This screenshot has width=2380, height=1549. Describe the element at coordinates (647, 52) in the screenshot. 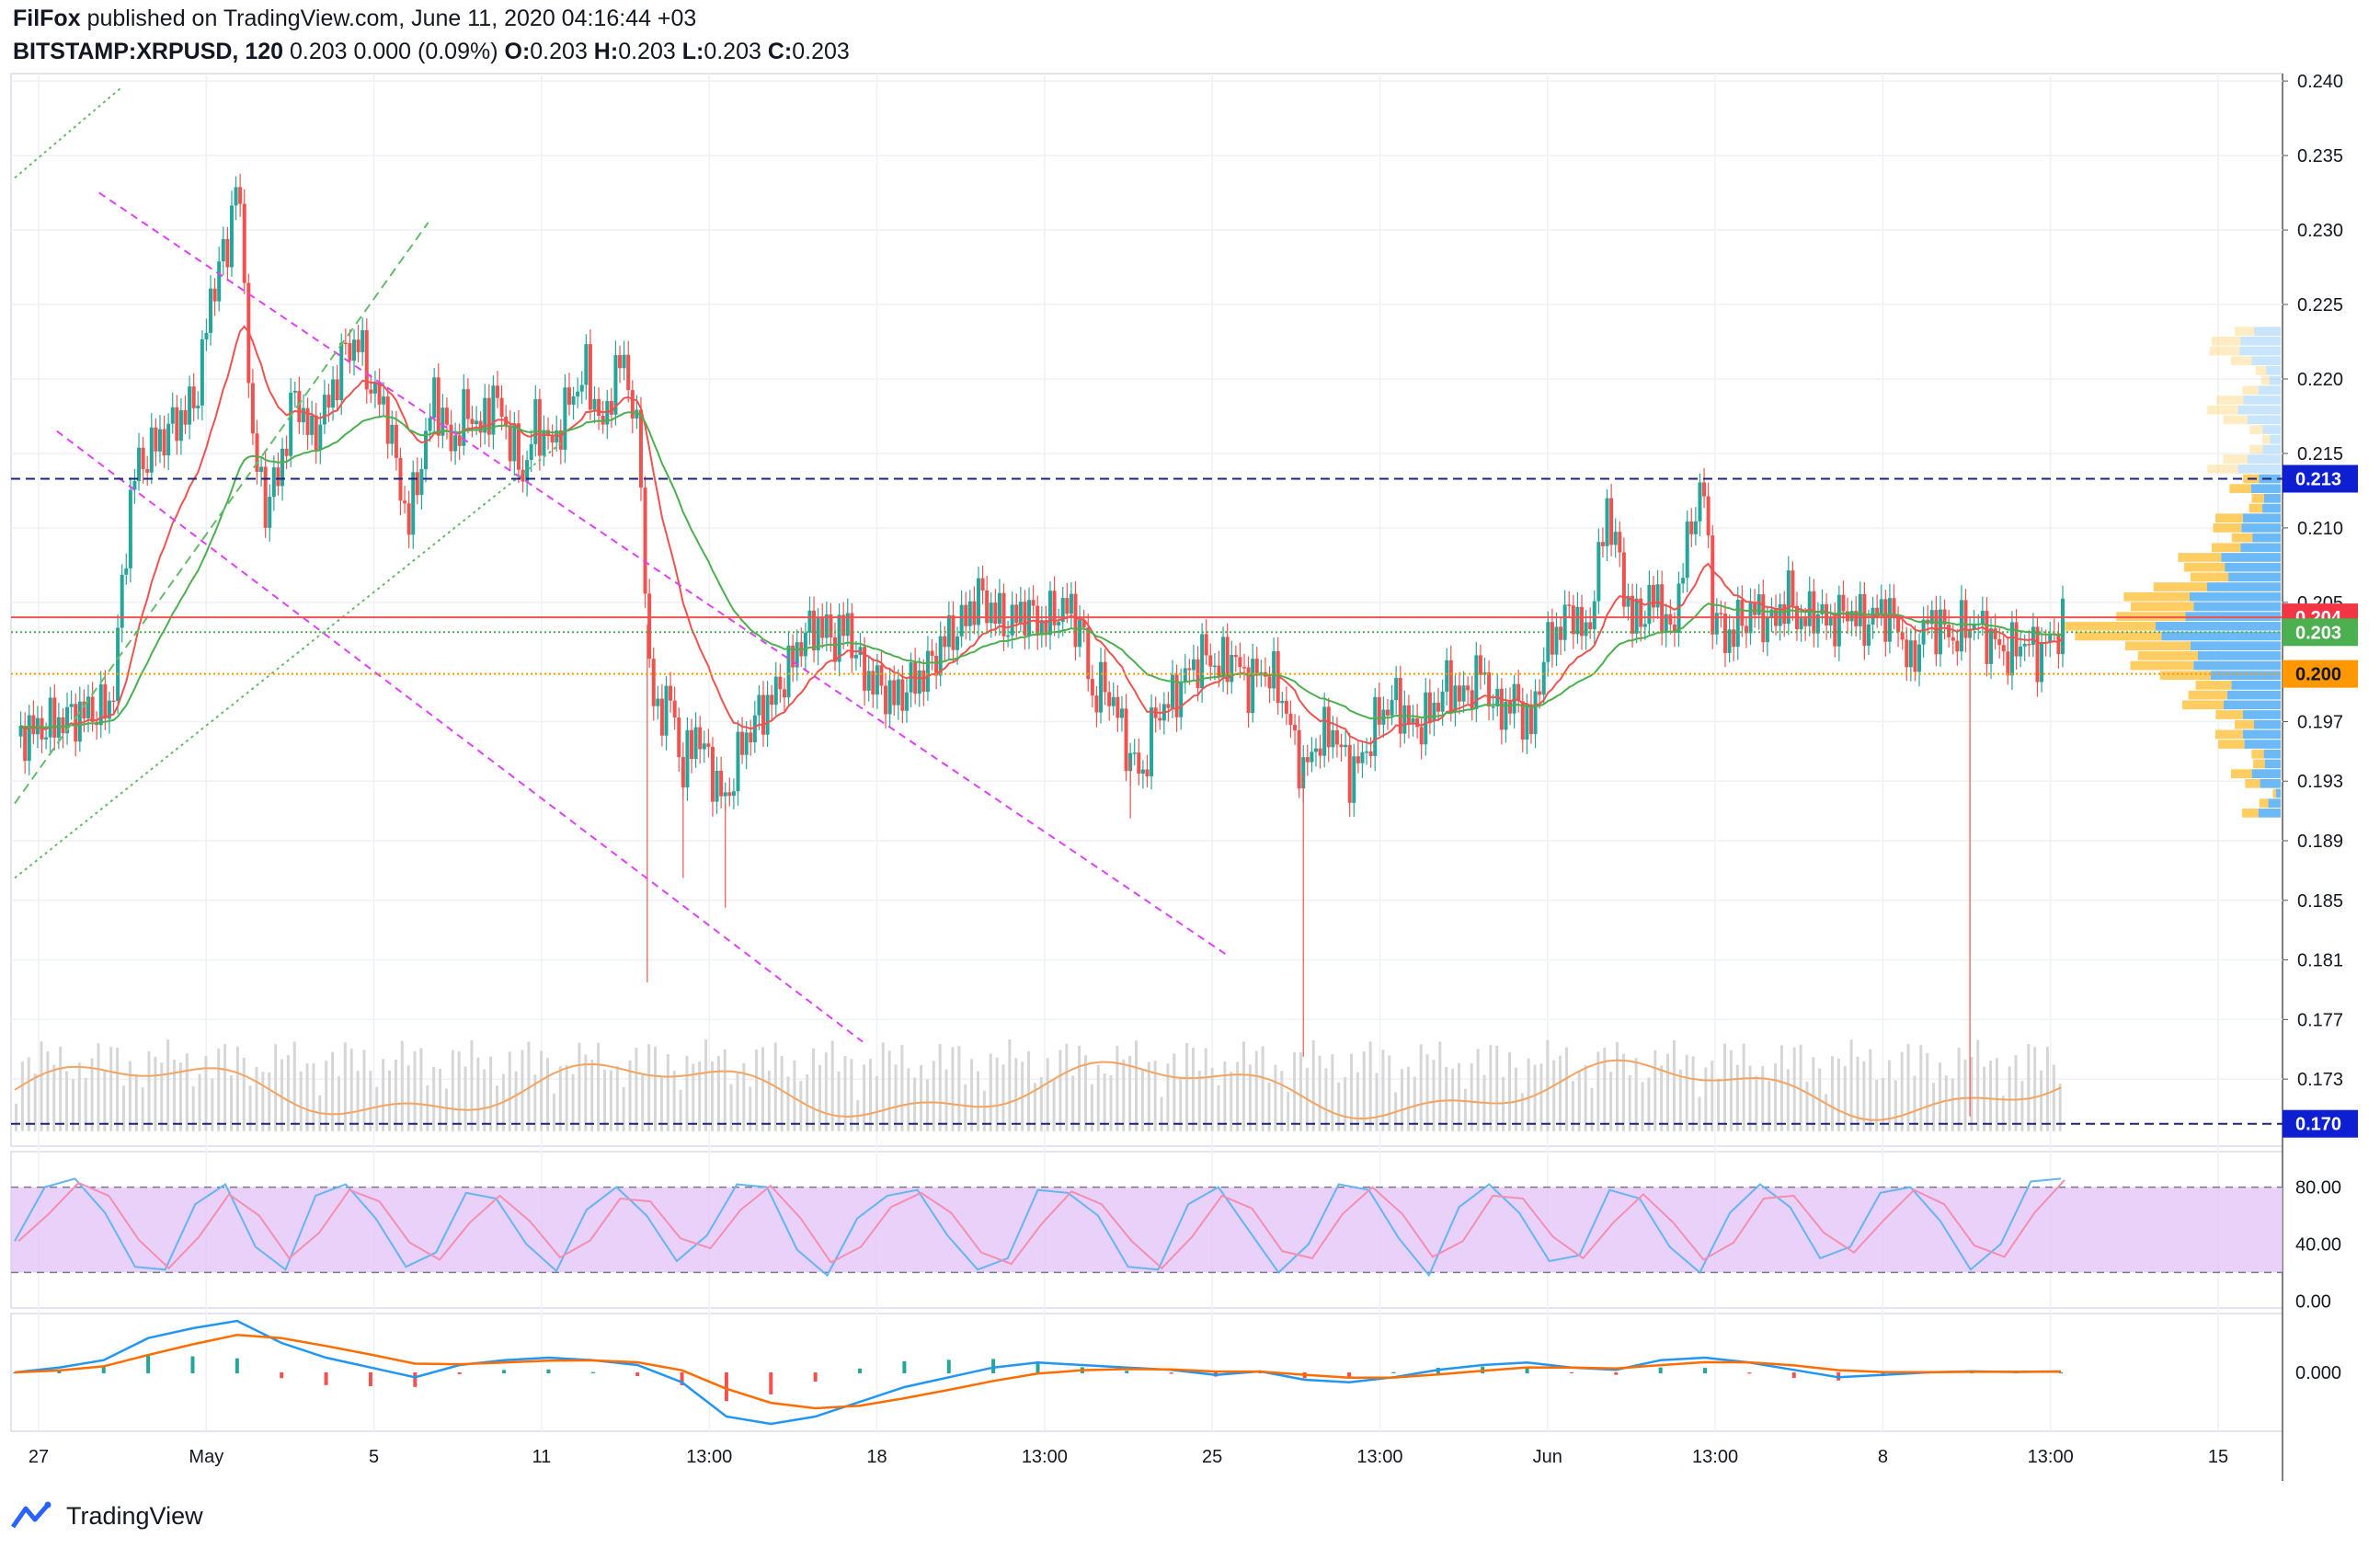

I see `high-value: 0.203` at that location.